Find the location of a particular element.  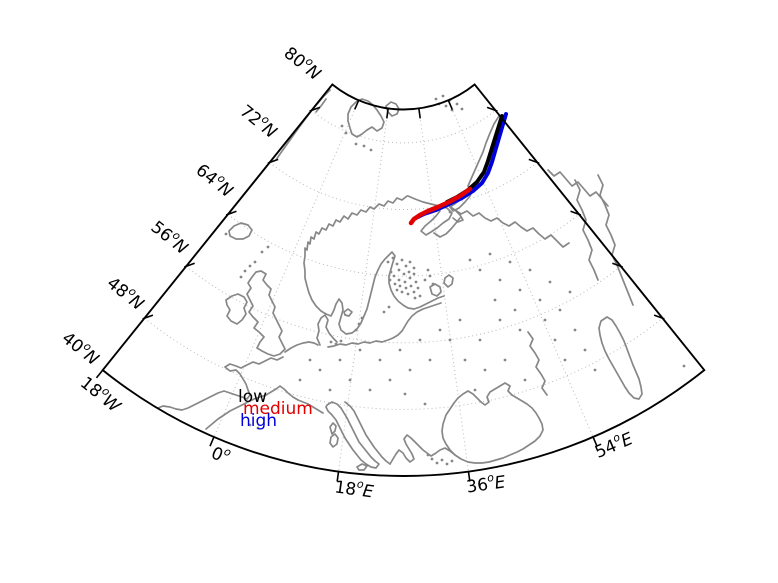

coastline-iceland is located at coordinates (240, 231).